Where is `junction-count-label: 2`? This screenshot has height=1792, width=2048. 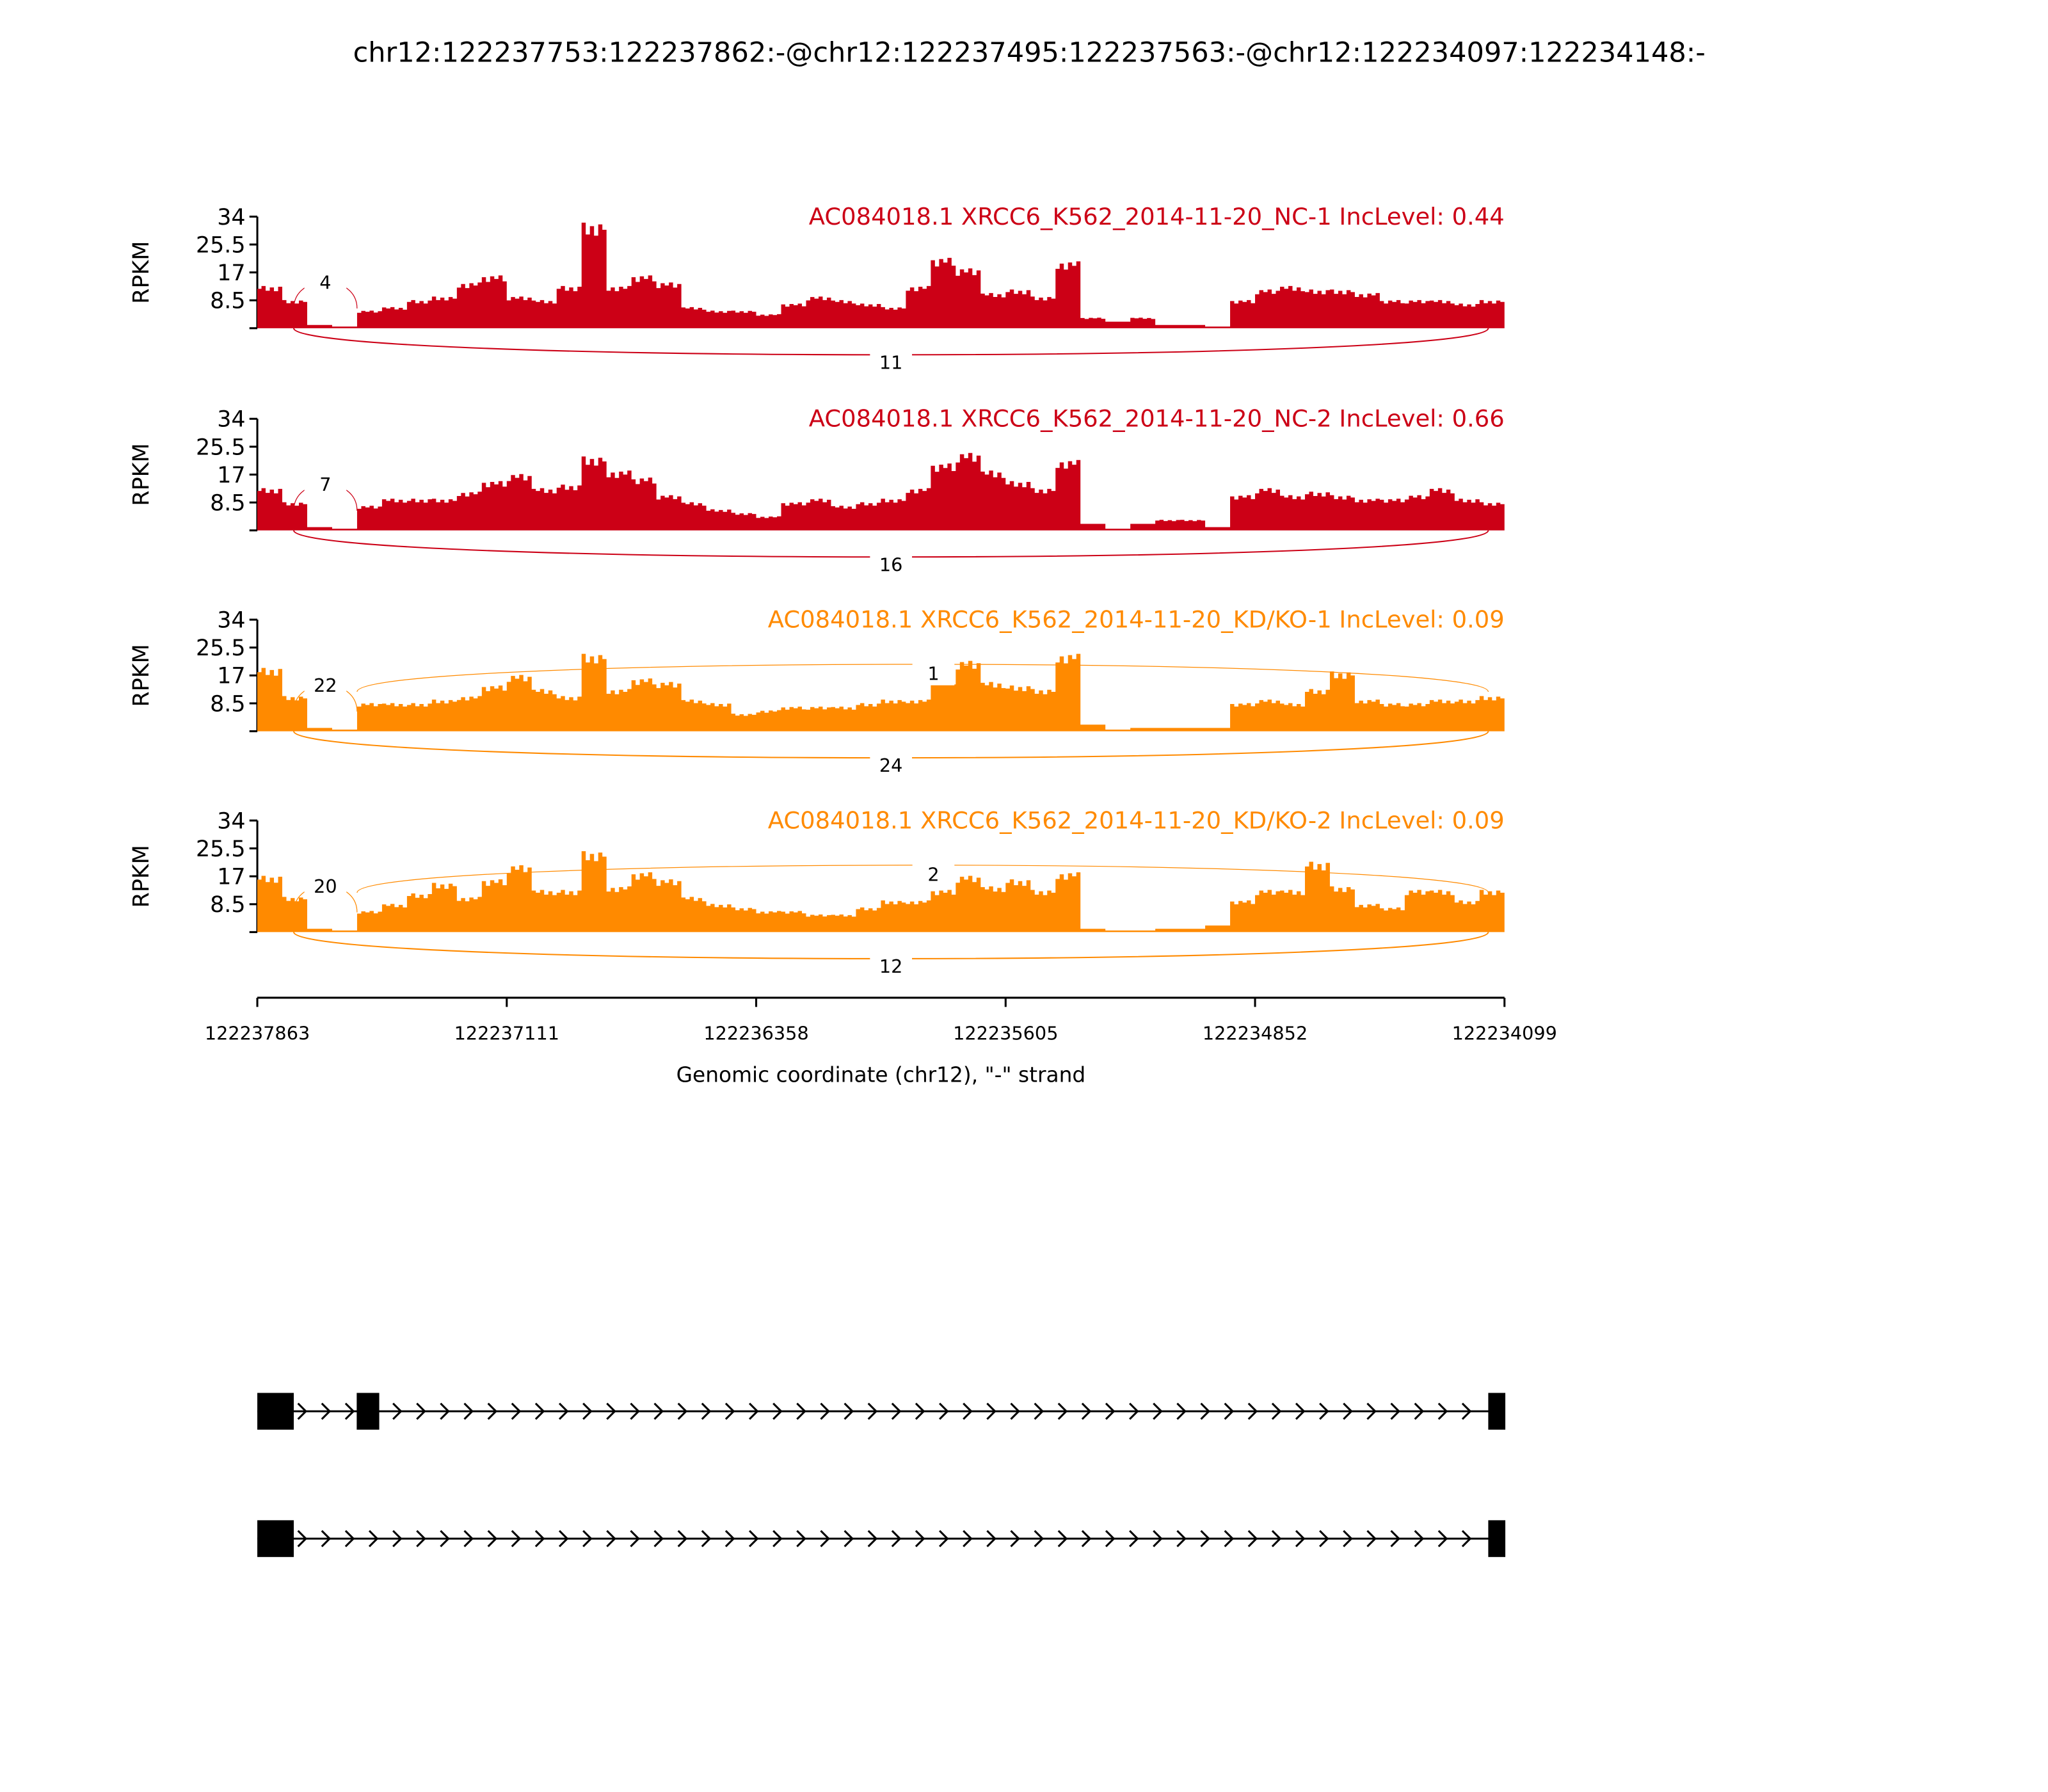 junction-count-label: 2 is located at coordinates (933, 874).